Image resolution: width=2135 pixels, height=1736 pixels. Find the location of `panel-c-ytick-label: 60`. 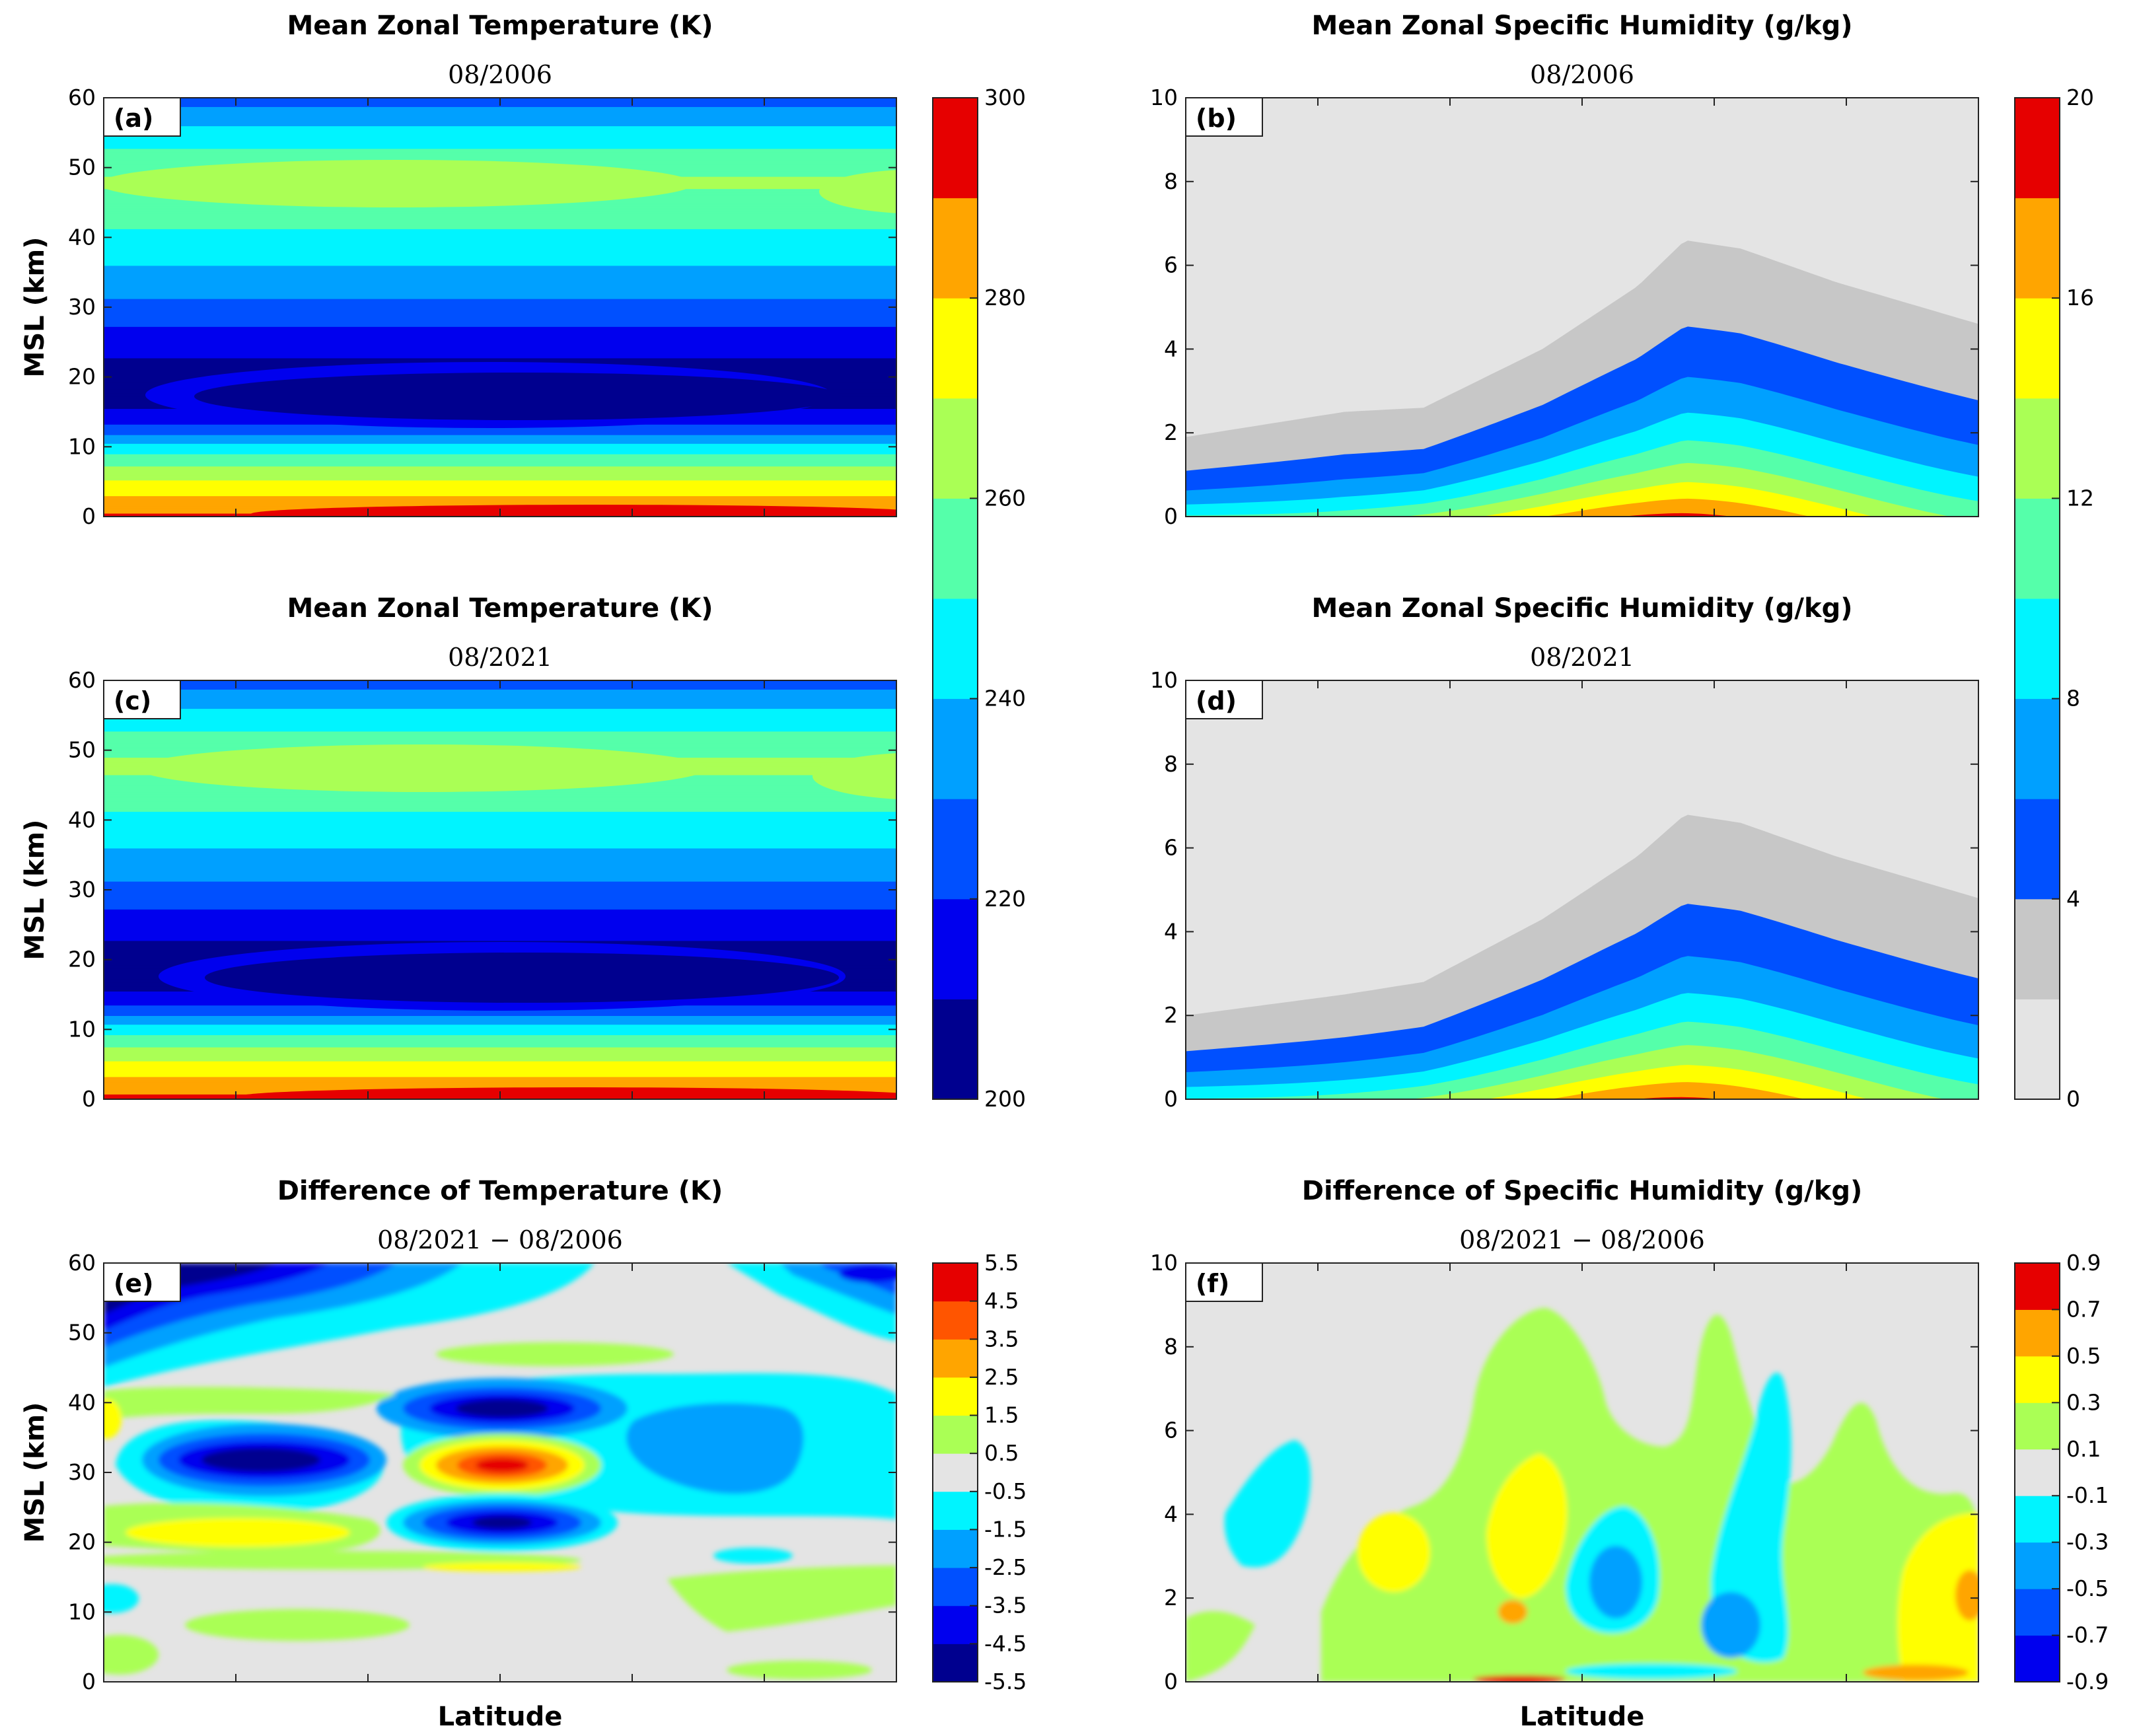

panel-c-ytick-label: 60 is located at coordinates (82, 680).